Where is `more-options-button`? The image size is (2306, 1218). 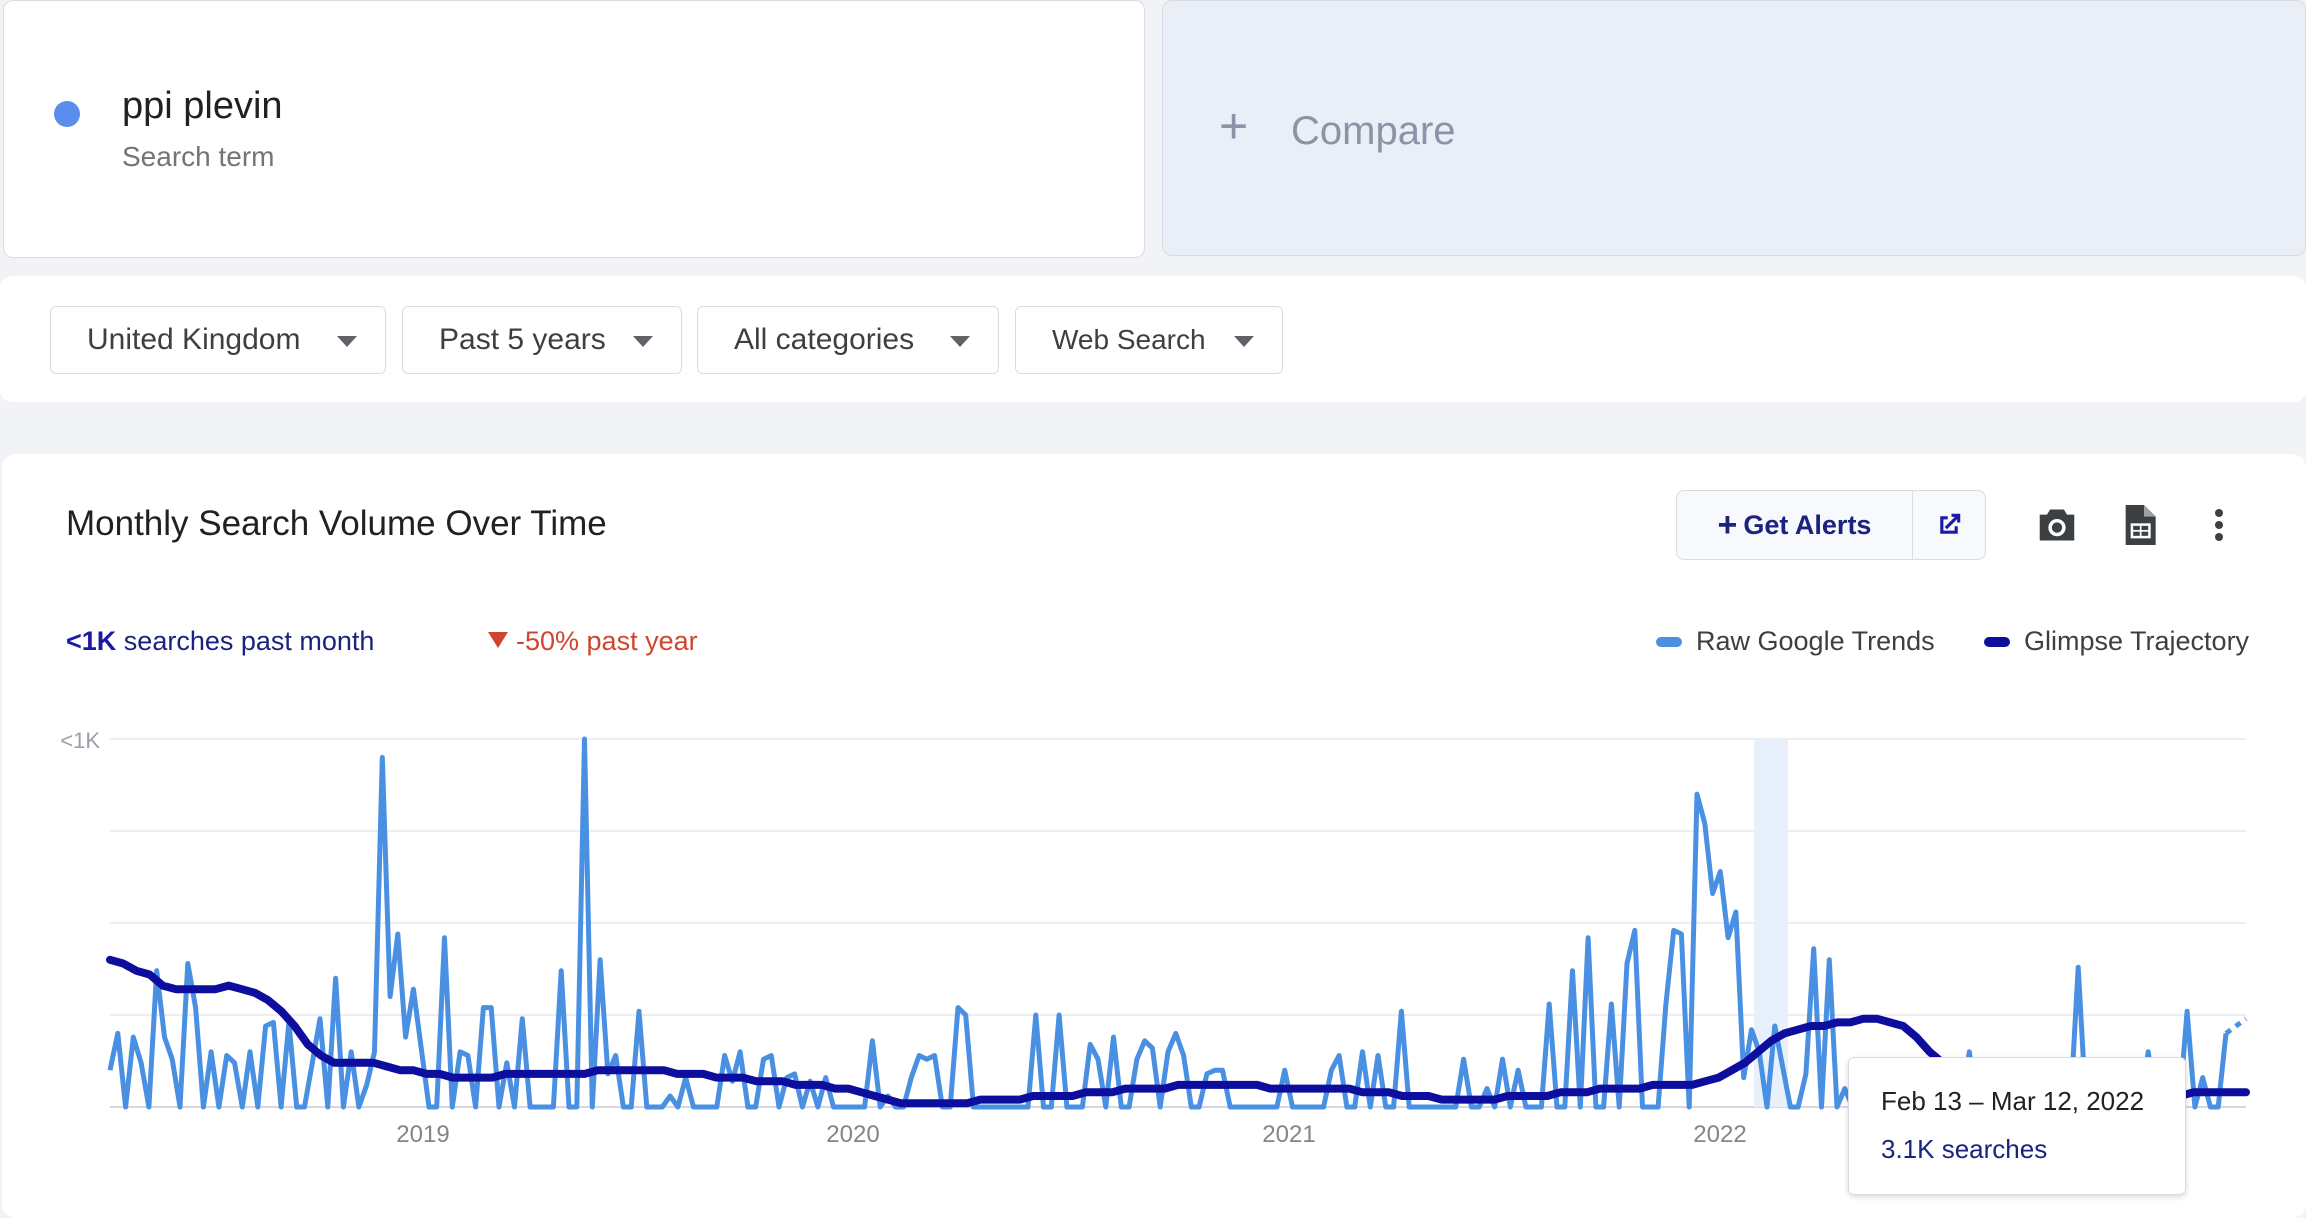 more-options-button is located at coordinates (2219, 525).